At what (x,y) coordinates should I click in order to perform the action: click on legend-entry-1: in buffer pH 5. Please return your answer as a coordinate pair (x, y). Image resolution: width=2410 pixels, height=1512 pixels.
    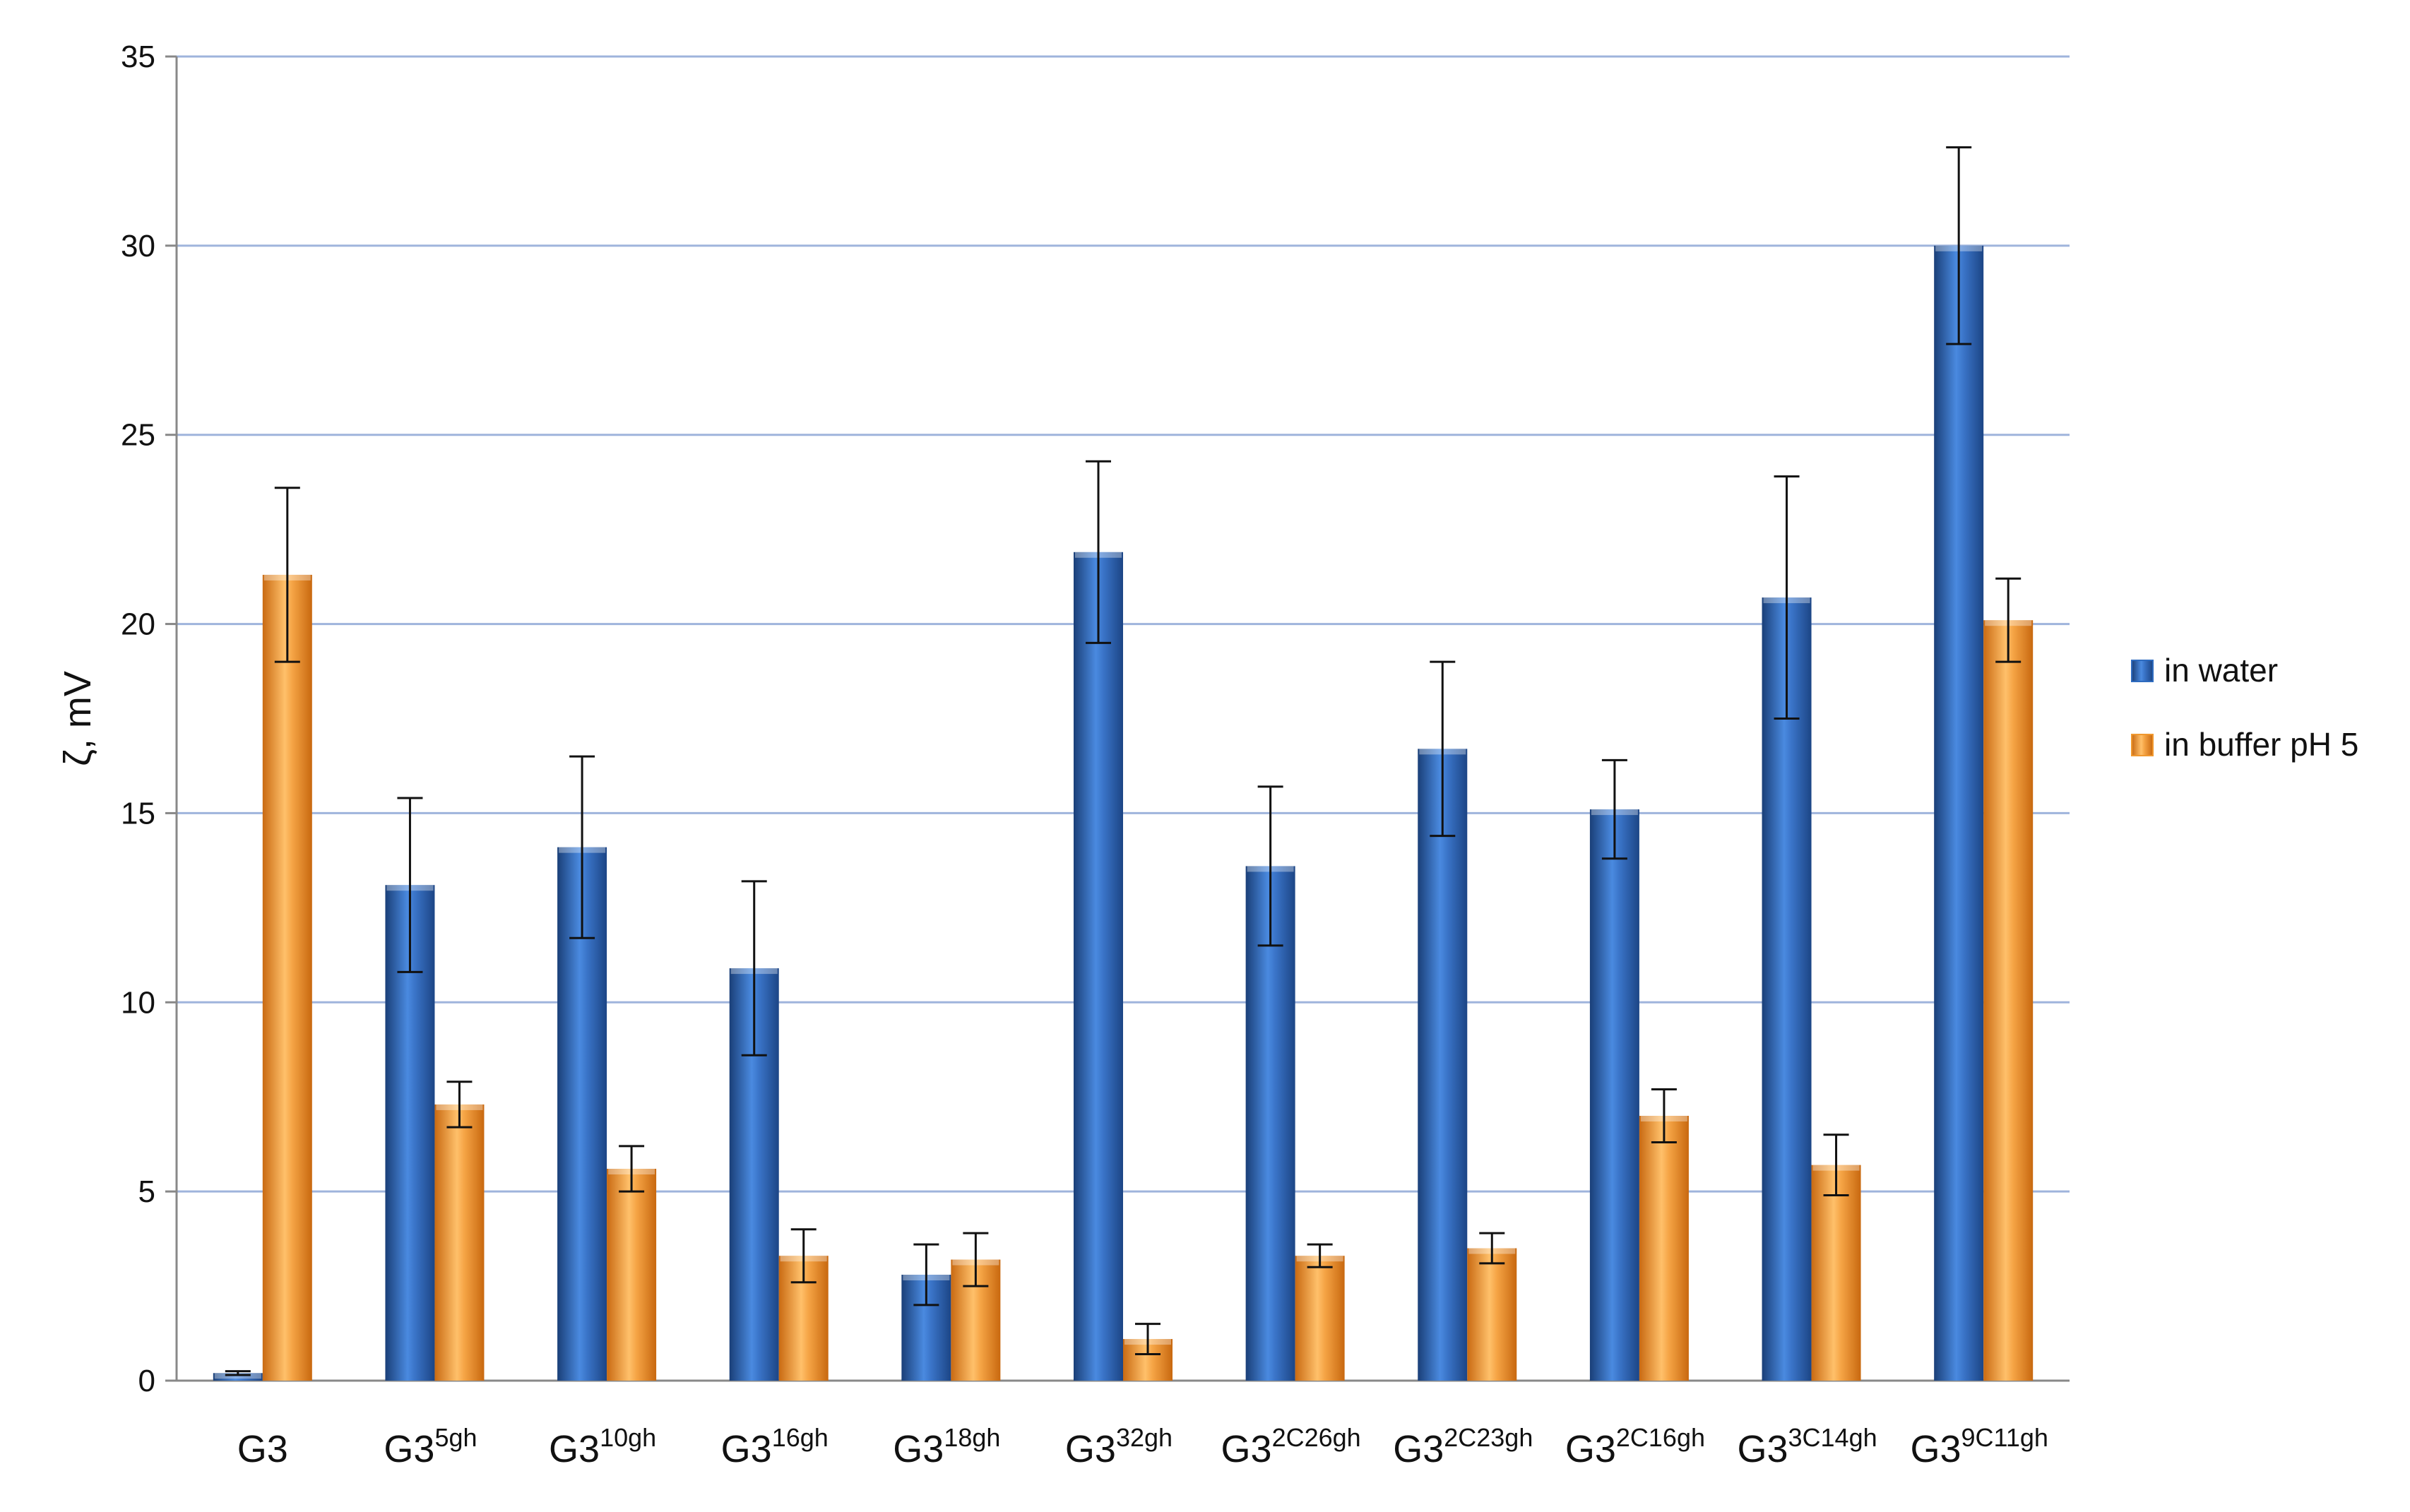
    Looking at the image, I should click on (2244, 745).